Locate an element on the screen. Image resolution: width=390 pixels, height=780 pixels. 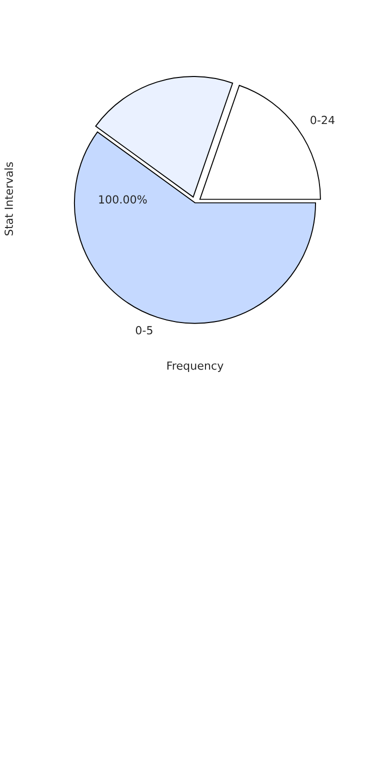
text: Frequency is located at coordinates (195, 367).